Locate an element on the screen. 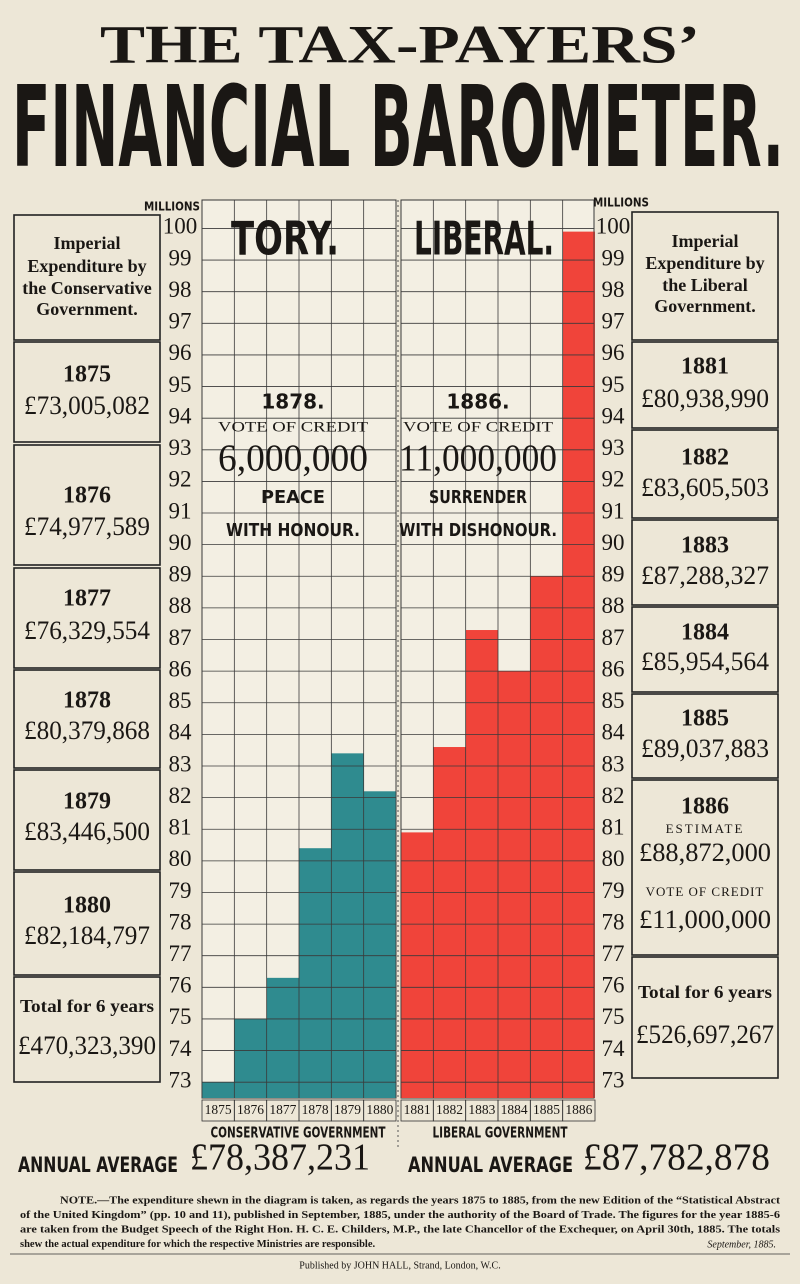  y-tick-label: 80 is located at coordinates (180, 858).